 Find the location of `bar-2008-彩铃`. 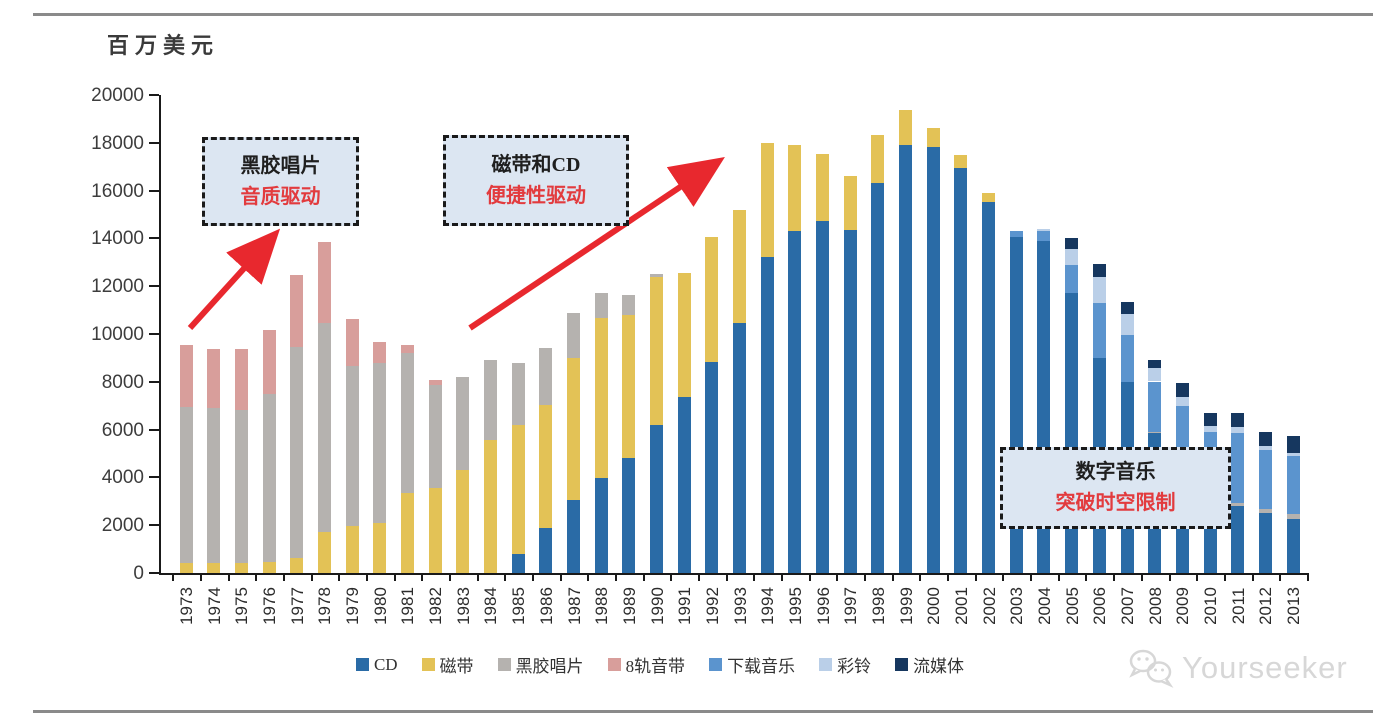

bar-2008-彩铃 is located at coordinates (1155, 375).